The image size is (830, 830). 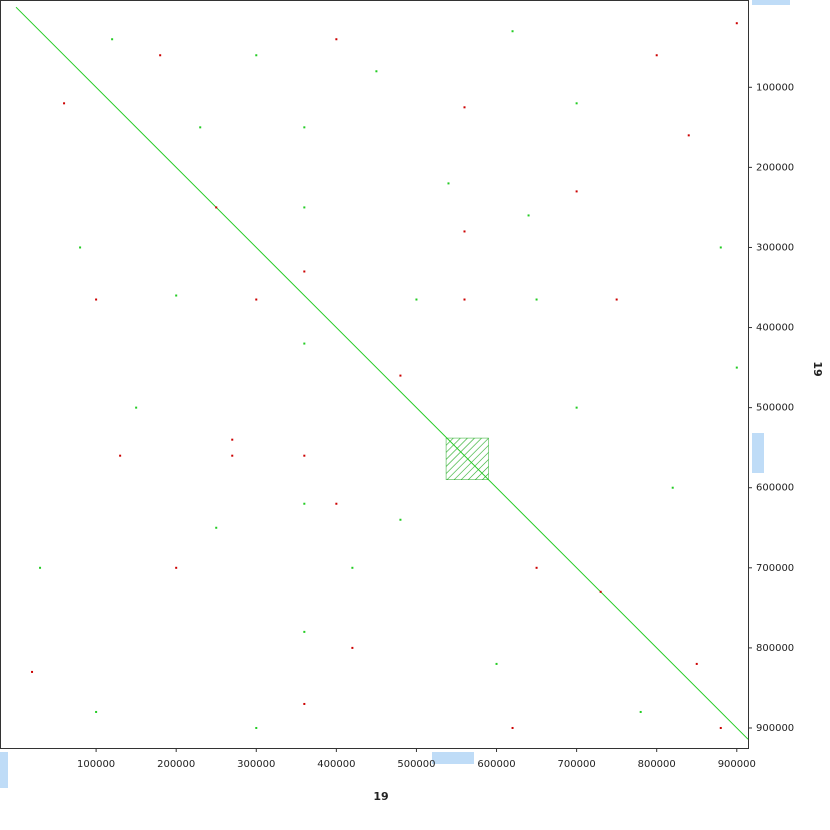 I want to click on y-tick-label: 600000, so click(x=775, y=488).